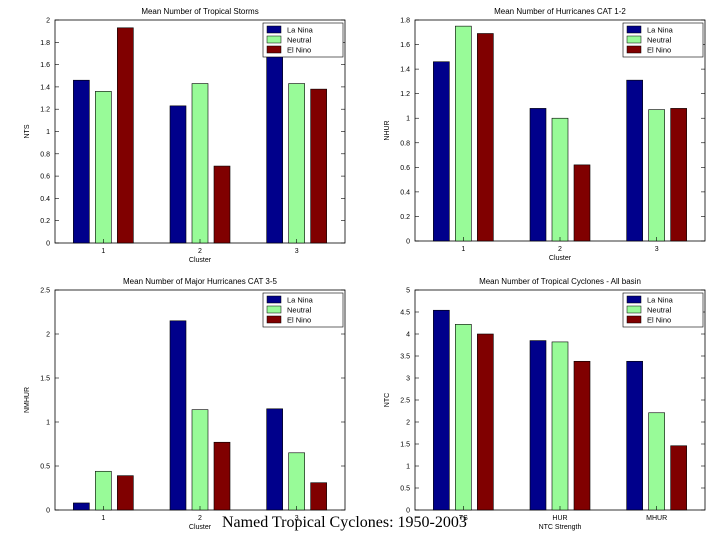 This screenshot has width=720, height=540. What do you see at coordinates (408, 335) in the screenshot?
I see `y-tick-label: 4` at bounding box center [408, 335].